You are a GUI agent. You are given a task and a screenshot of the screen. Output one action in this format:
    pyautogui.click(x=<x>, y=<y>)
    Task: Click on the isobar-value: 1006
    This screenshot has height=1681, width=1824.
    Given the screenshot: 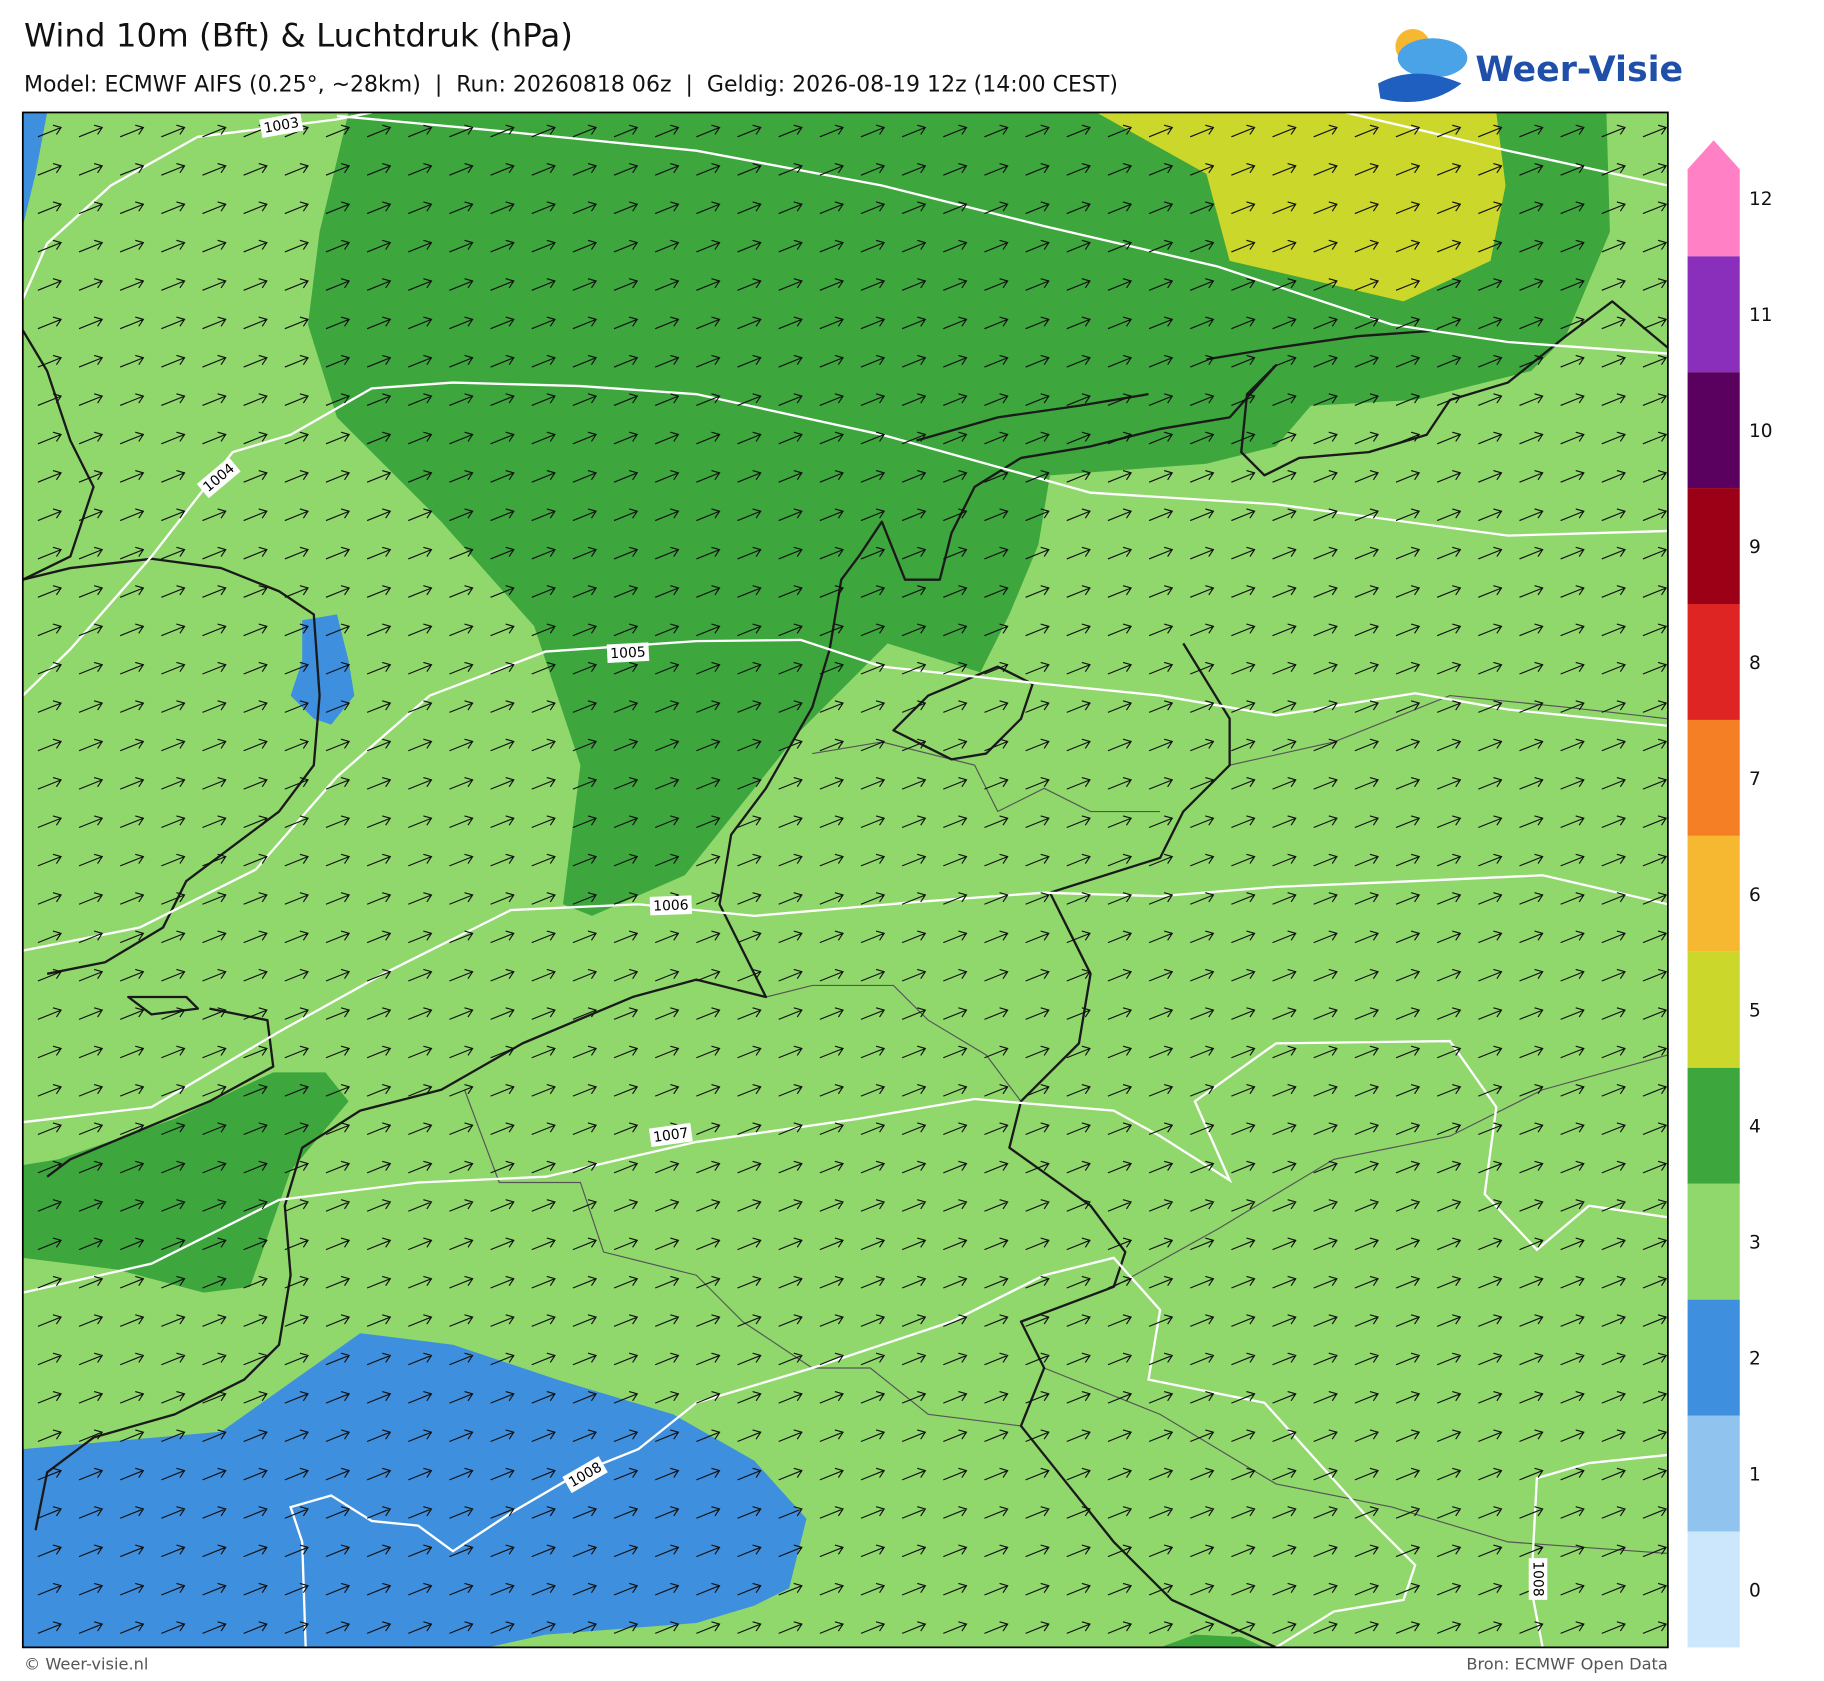 What is the action you would take?
    pyautogui.click(x=671, y=905)
    